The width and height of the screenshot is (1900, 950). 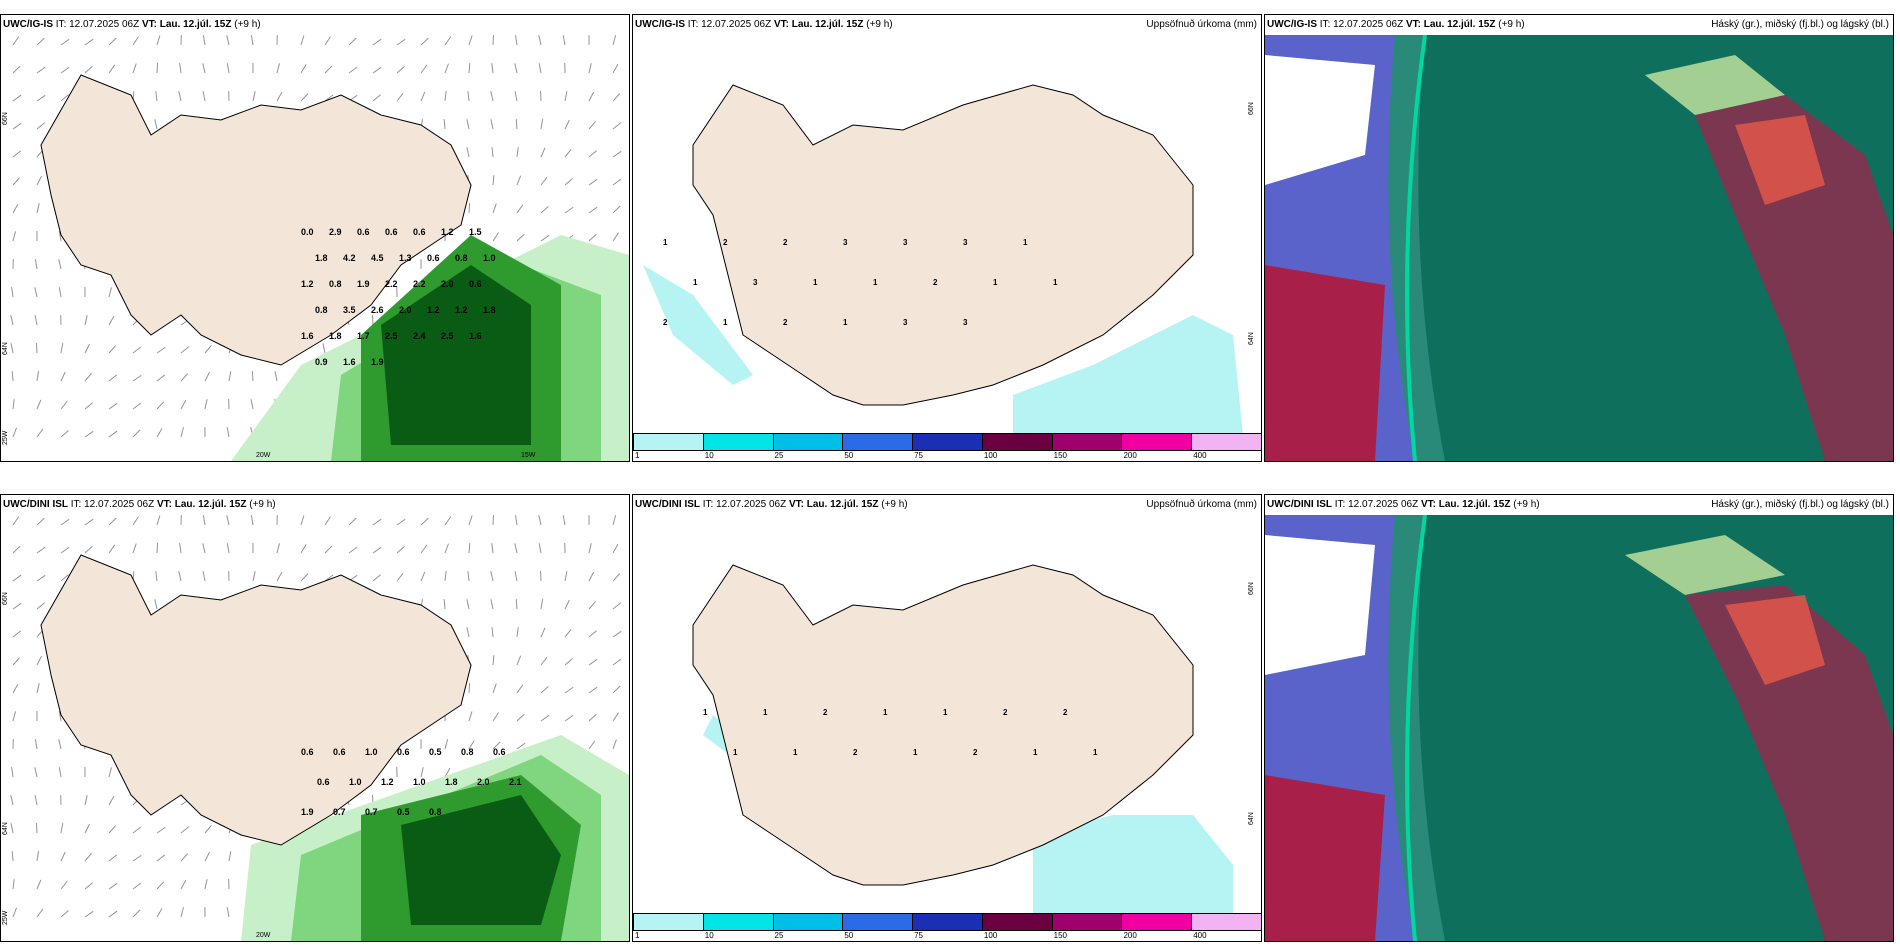 I want to click on precip-map: 1 2 2 3 3 3 1 1 3 1 1 2 1 1 2 1 2 1 3 3 66N 64N, so click(x=947, y=248).